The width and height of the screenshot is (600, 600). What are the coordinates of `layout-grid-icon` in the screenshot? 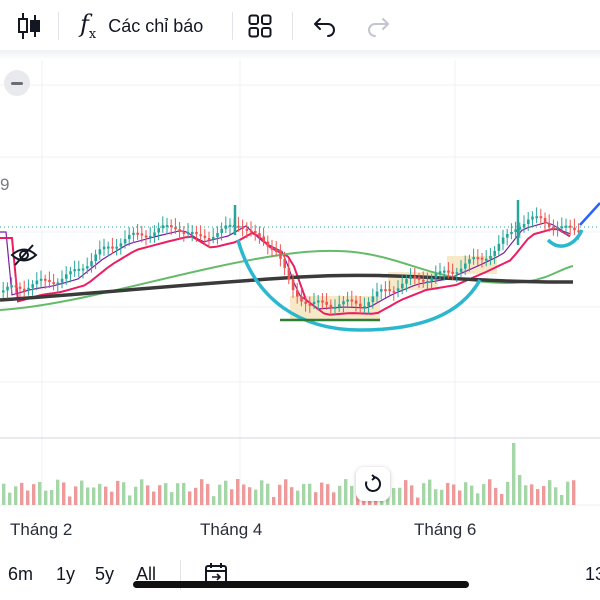 It's located at (260, 26).